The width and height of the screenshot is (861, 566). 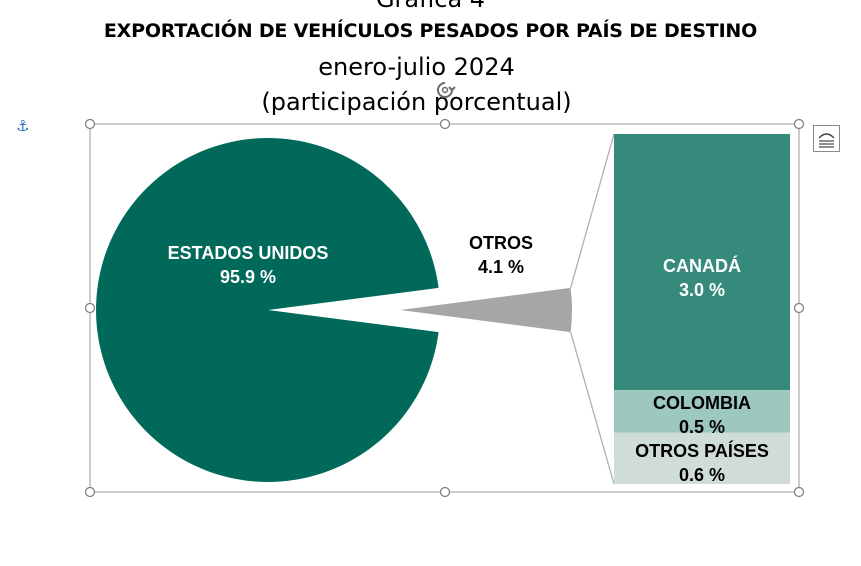 I want to click on pie-slice-otros, so click(x=486, y=310).